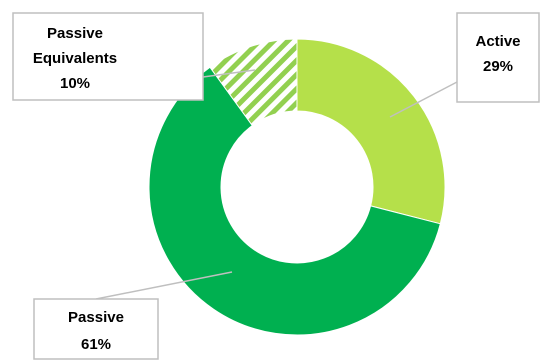 The width and height of the screenshot is (554, 360). I want to click on leader-line-passive, so click(164, 285).